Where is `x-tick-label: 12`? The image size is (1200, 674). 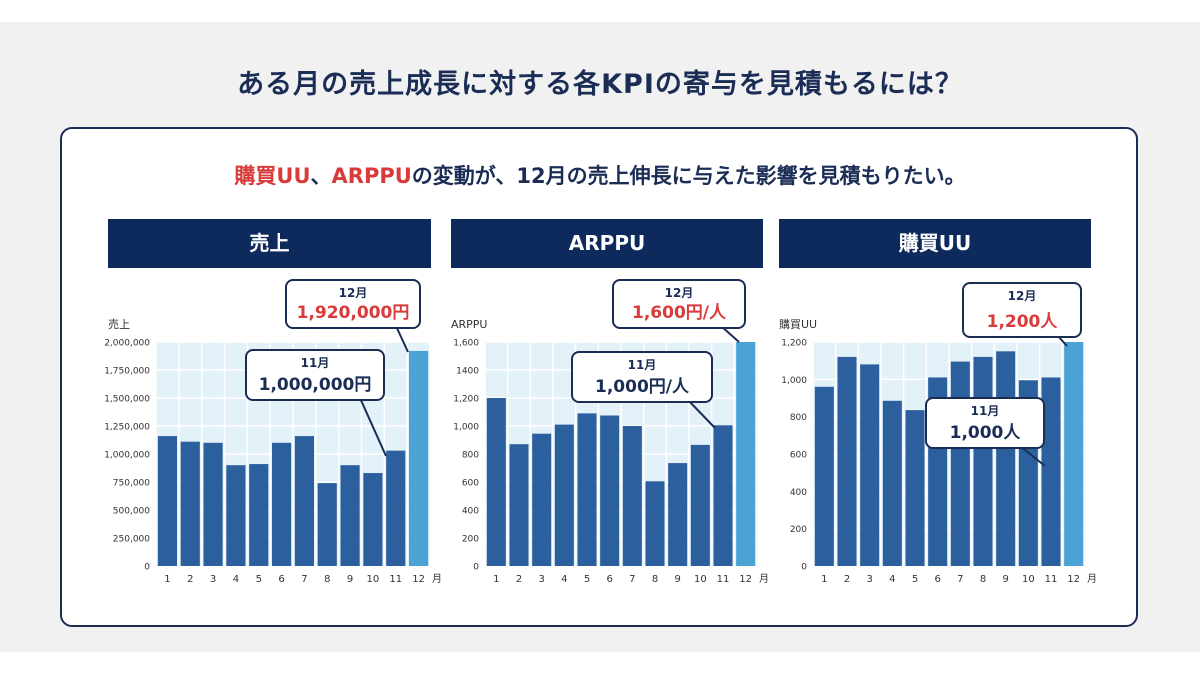
x-tick-label: 12 is located at coordinates (418, 579).